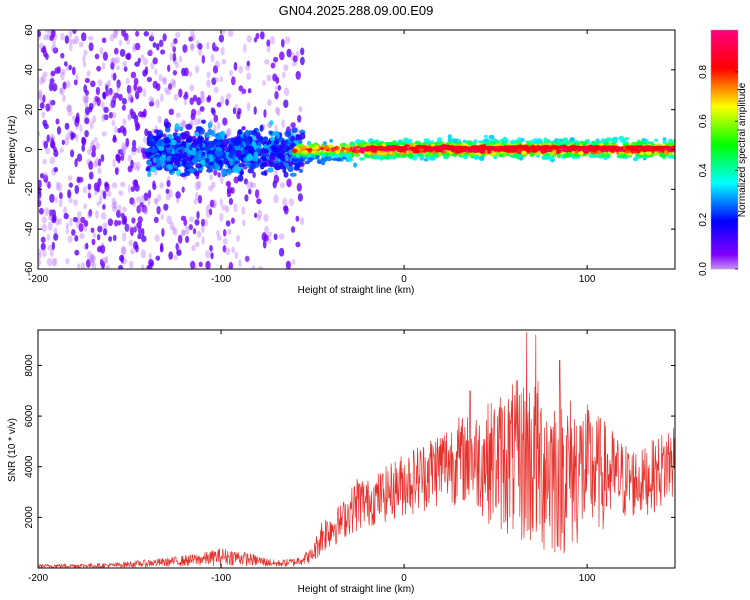 The height and width of the screenshot is (600, 750). Describe the element at coordinates (221, 279) in the screenshot. I see `x-tick-label: -100` at that location.